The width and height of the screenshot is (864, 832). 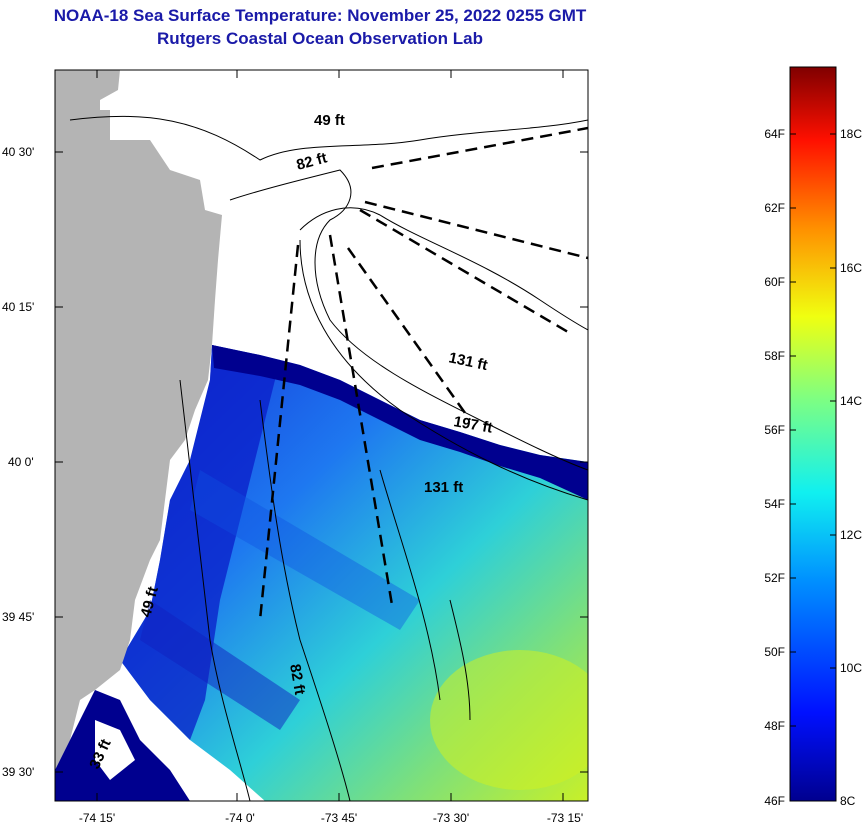 What do you see at coordinates (97, 818) in the screenshot?
I see `lon-tick-label: -74 15'` at bounding box center [97, 818].